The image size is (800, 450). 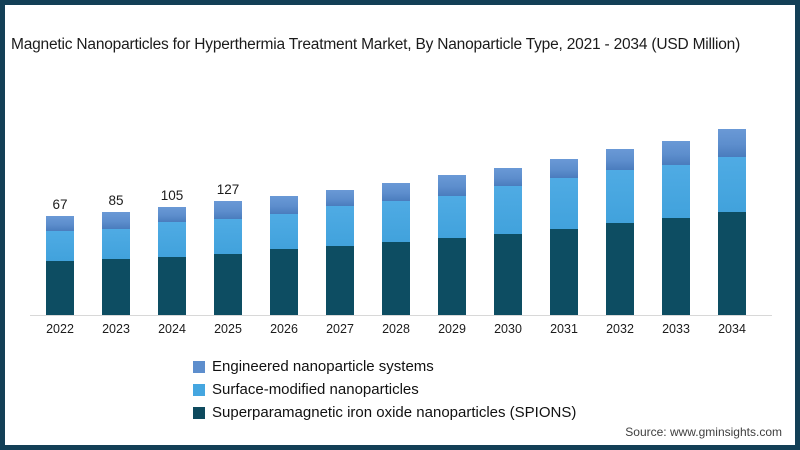 I want to click on bar-column-2033, so click(x=676, y=160).